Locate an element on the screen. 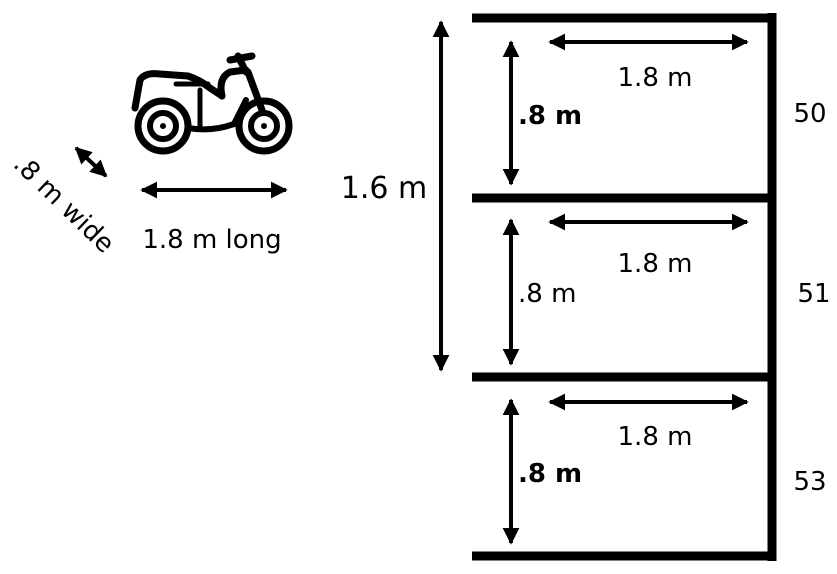  motorcycle-width-arrow is located at coordinates (91, 162).